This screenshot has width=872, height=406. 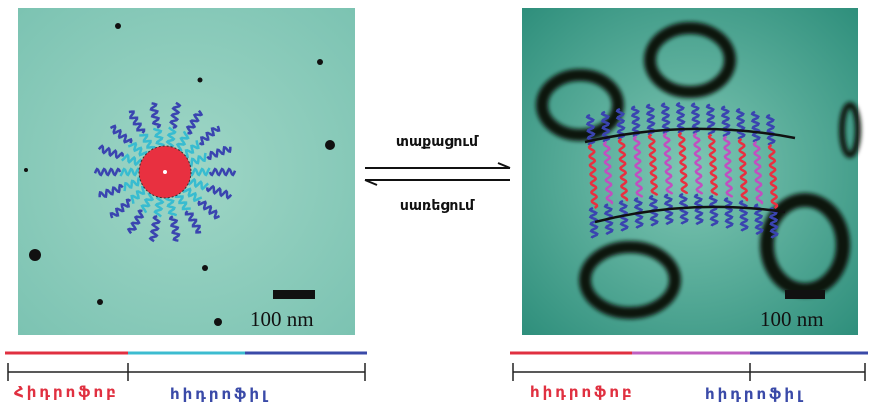 I want to click on right-legend: հիդրոֆոբ հիդրոֆիլ, so click(x=689, y=377).